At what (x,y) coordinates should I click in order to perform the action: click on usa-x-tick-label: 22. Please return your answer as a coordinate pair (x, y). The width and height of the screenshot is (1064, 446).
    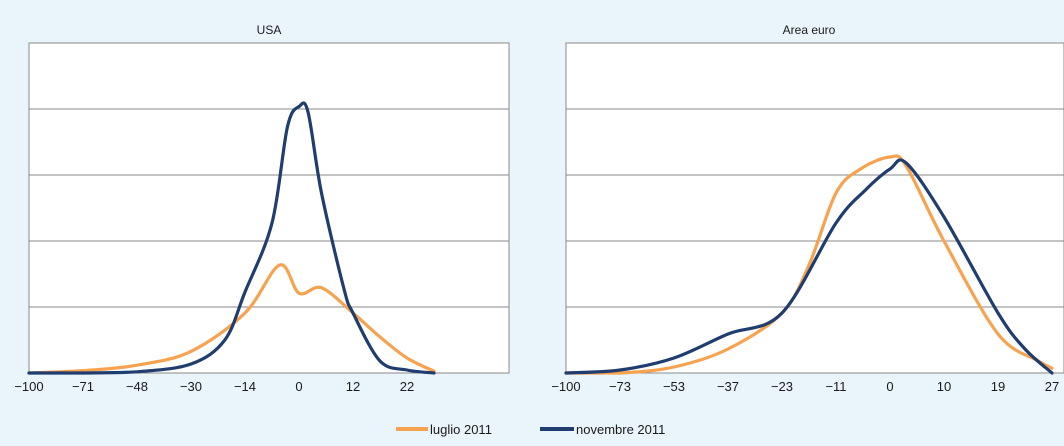
    Looking at the image, I should click on (407, 386).